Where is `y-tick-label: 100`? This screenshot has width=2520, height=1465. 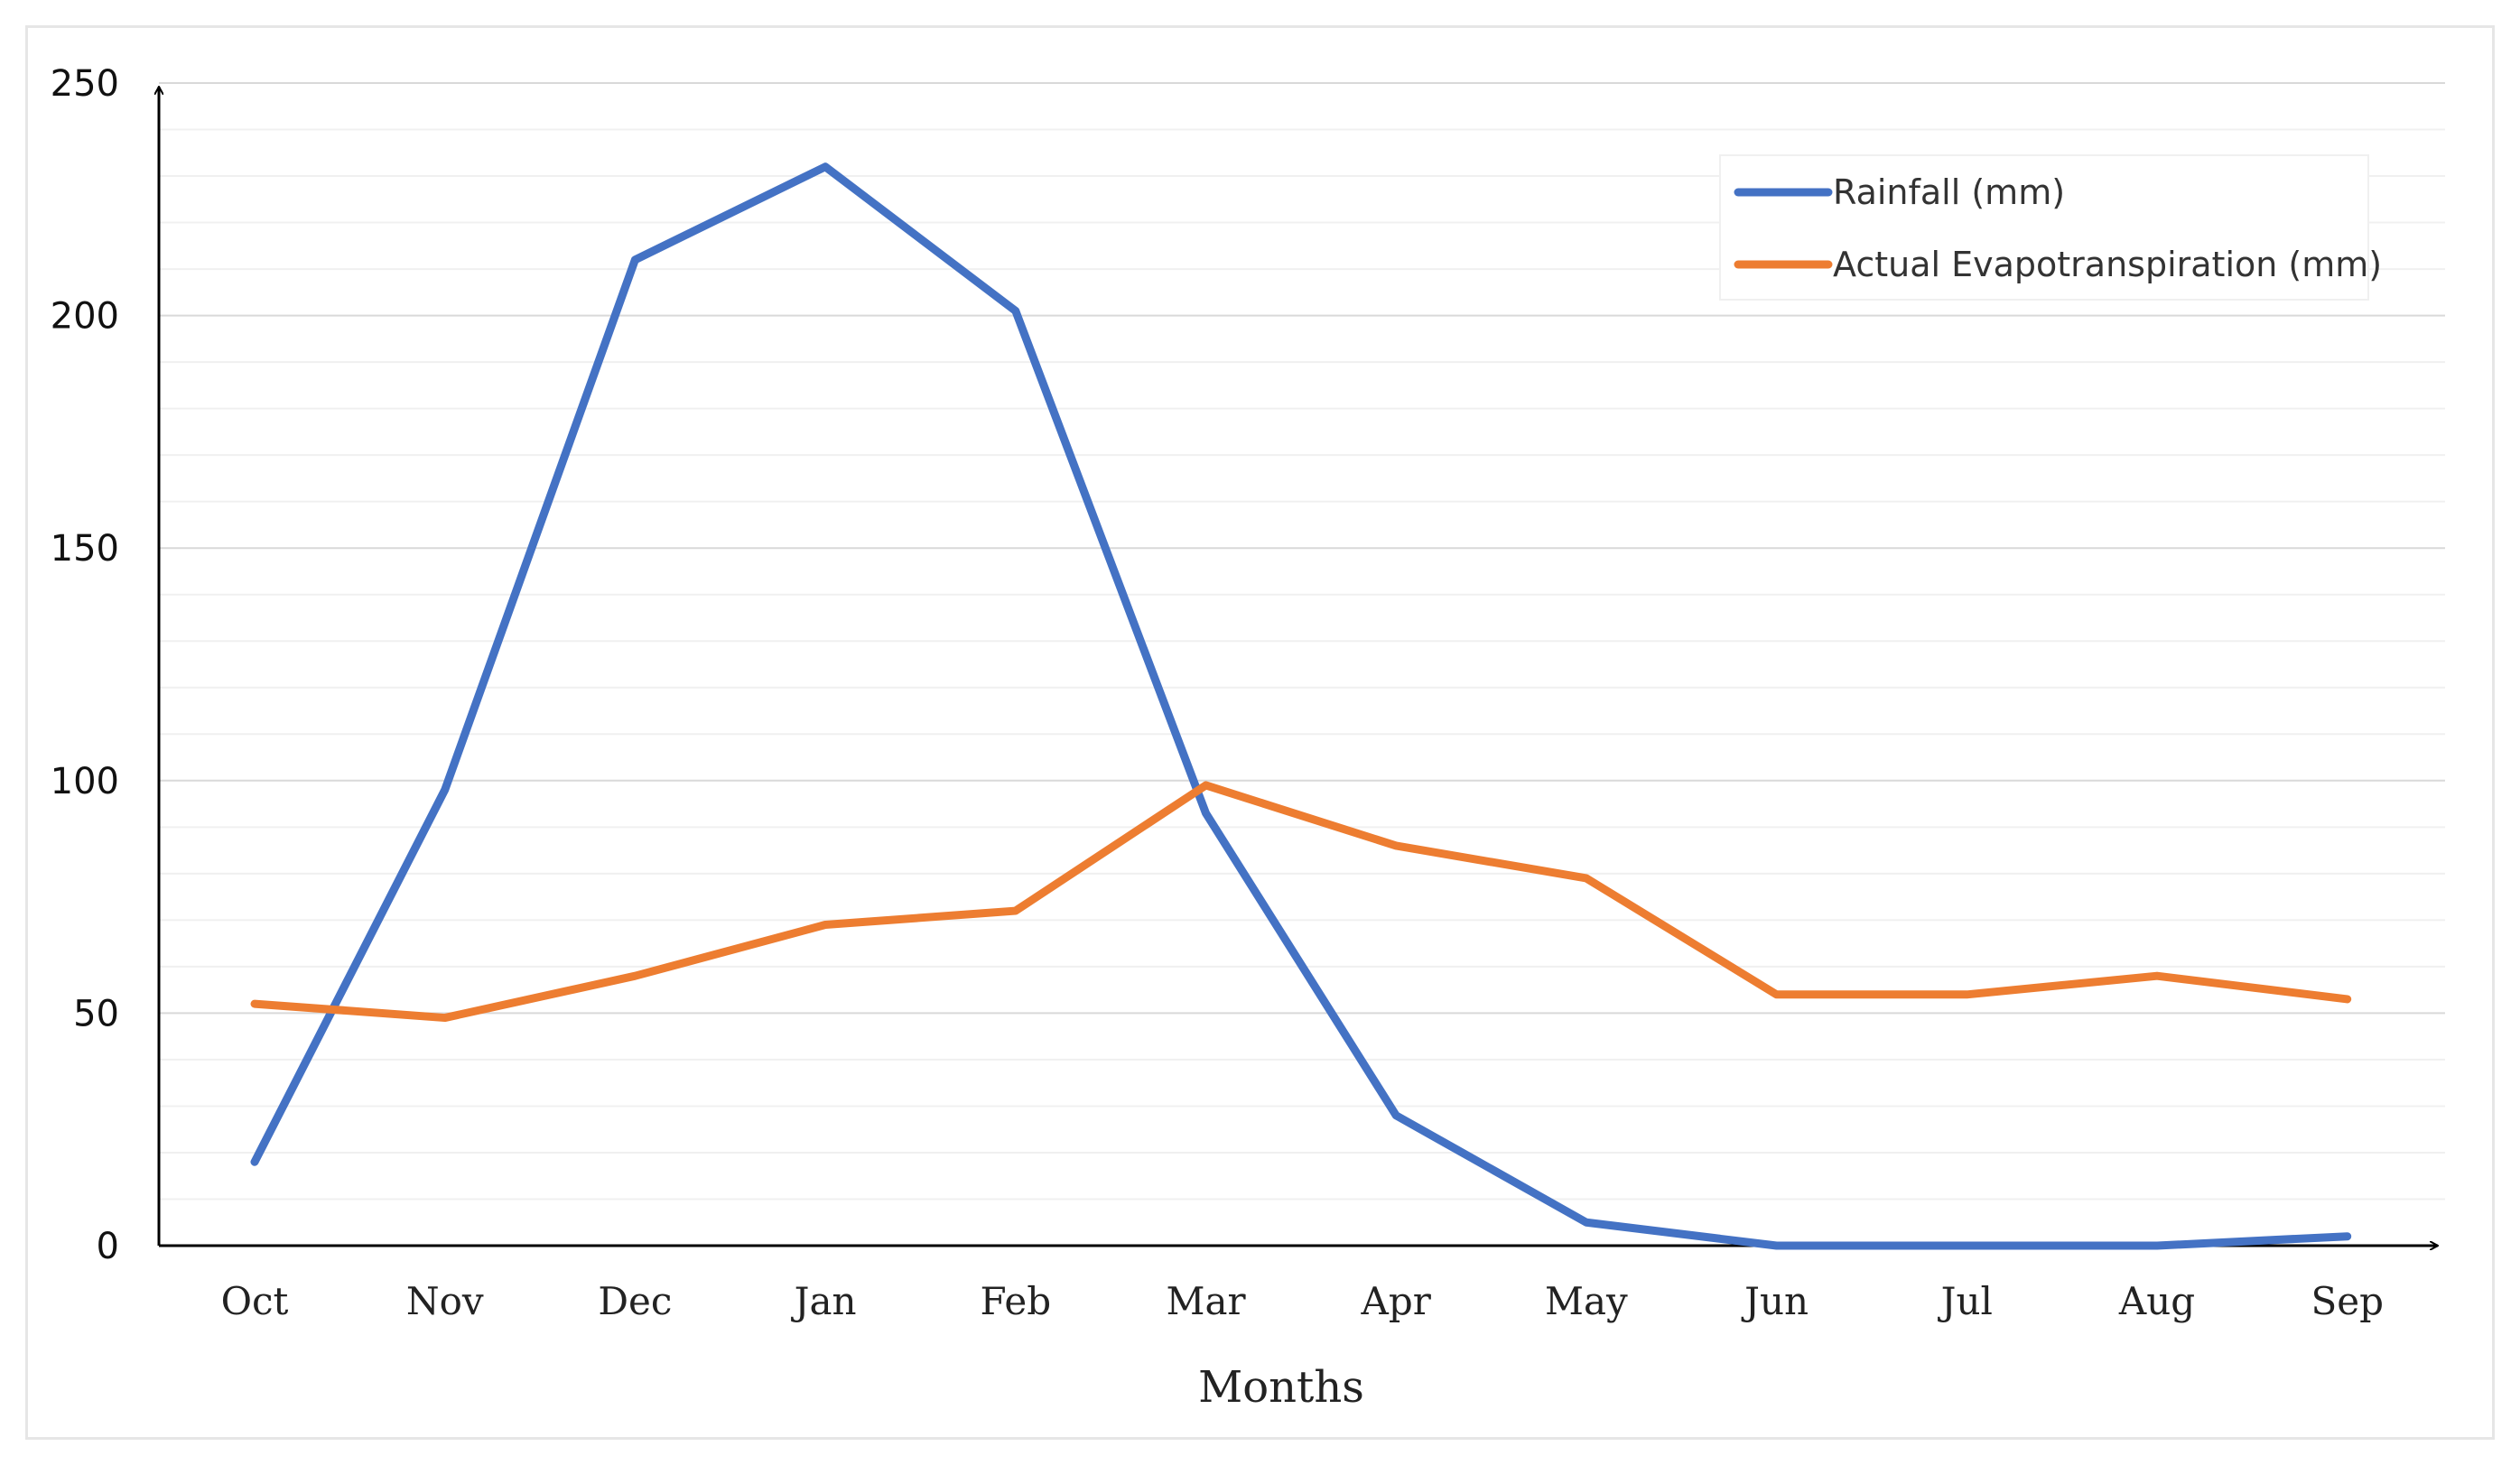 y-tick-label: 100 is located at coordinates (85, 781).